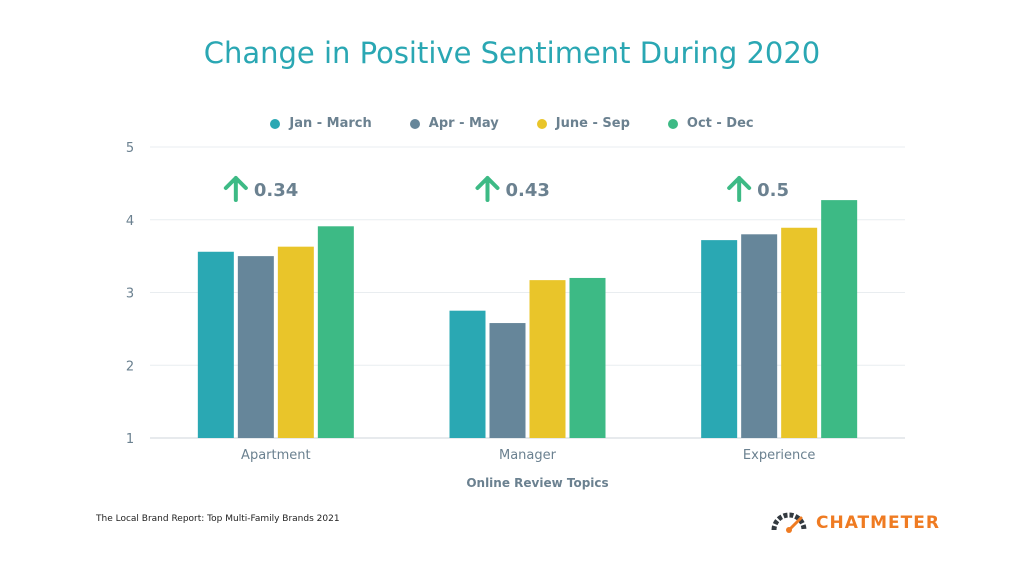 The height and width of the screenshot is (576, 1024). Describe the element at coordinates (720, 123) in the screenshot. I see `legend-label-4: Oct - Dec` at that location.